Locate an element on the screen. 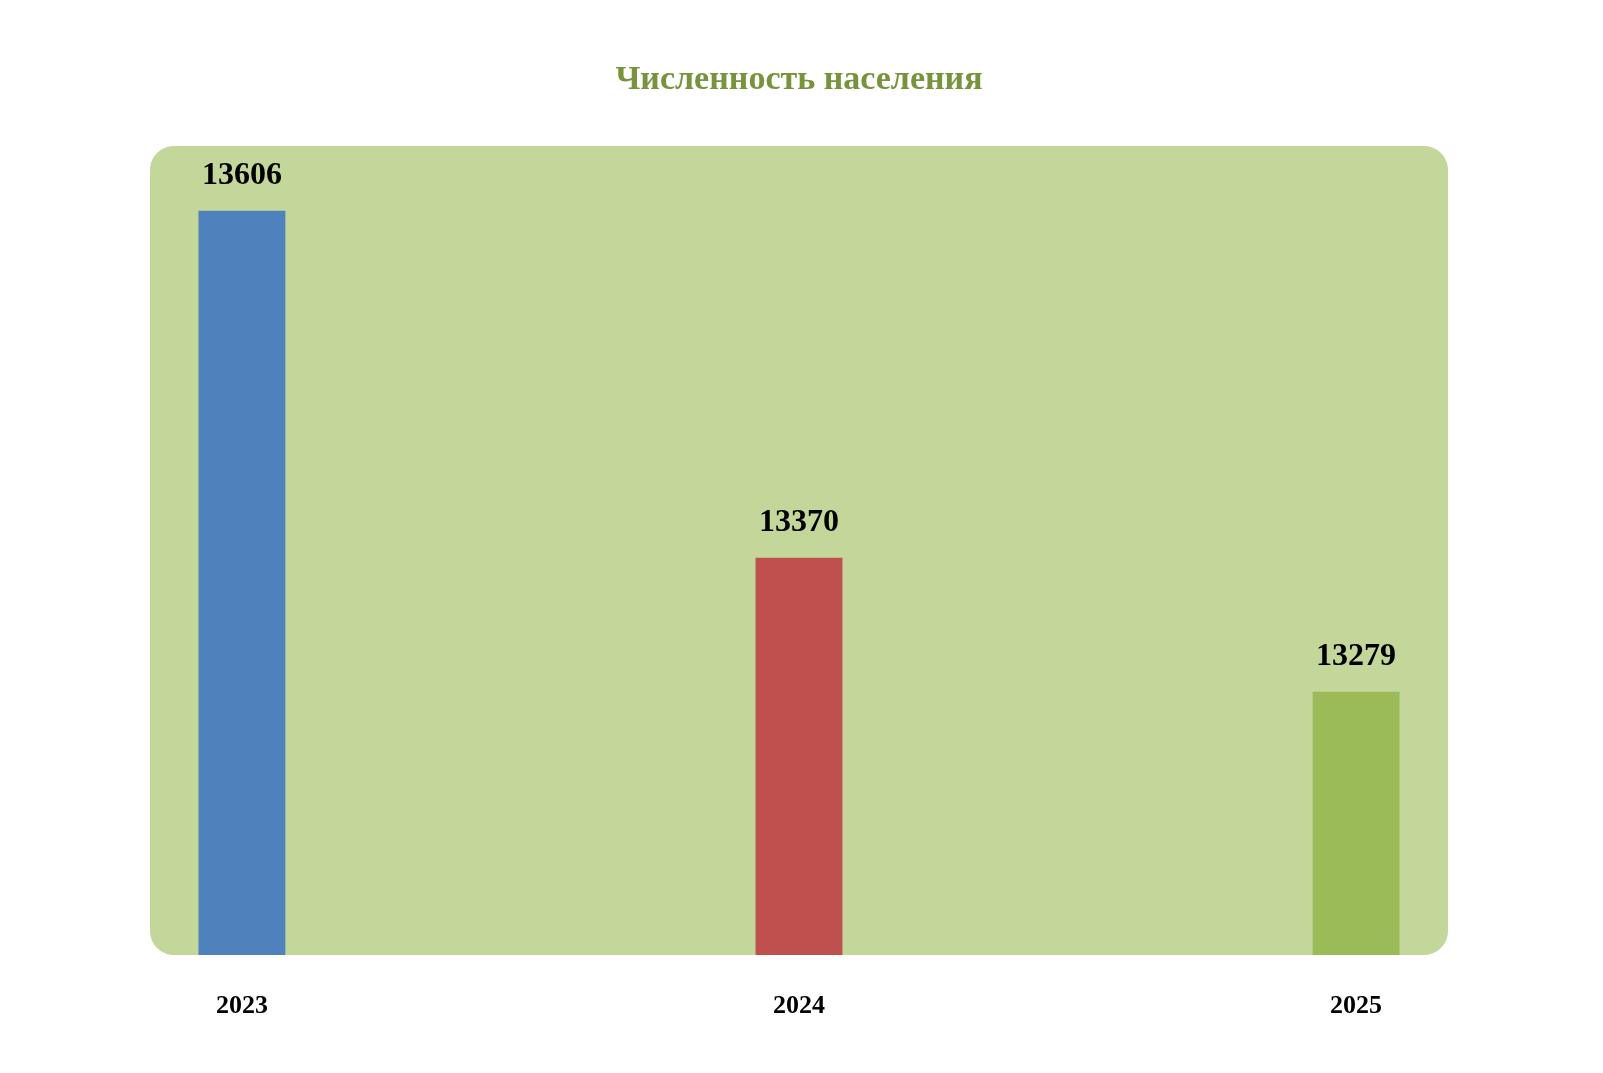  x-tick-label: 2023 is located at coordinates (241, 1004).